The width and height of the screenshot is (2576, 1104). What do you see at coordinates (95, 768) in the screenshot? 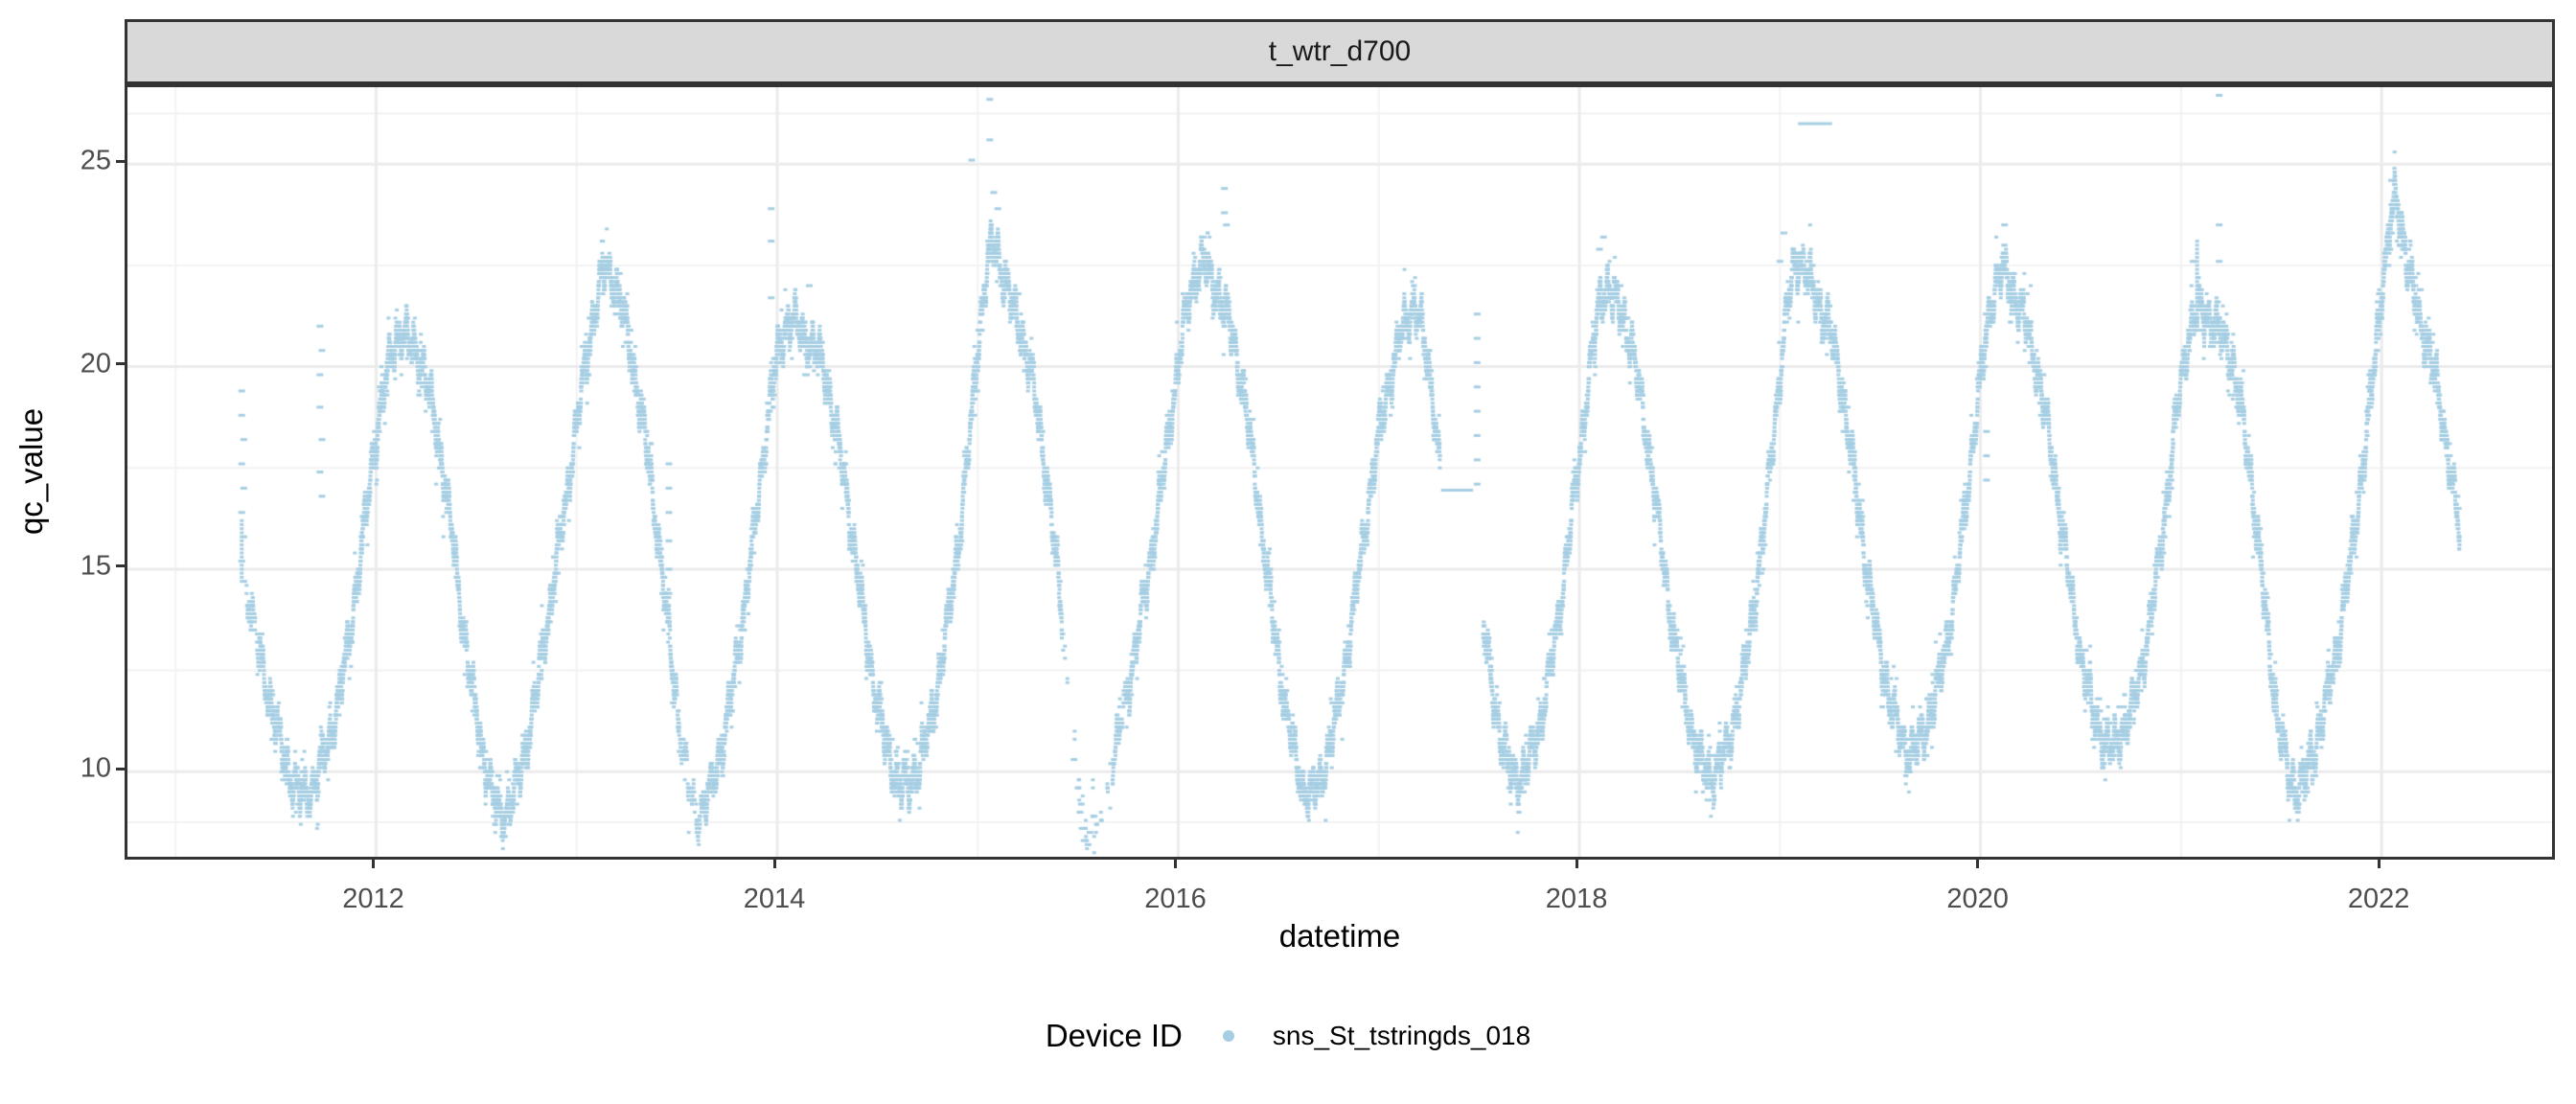
I see `y-tick-label: 10` at bounding box center [95, 768].